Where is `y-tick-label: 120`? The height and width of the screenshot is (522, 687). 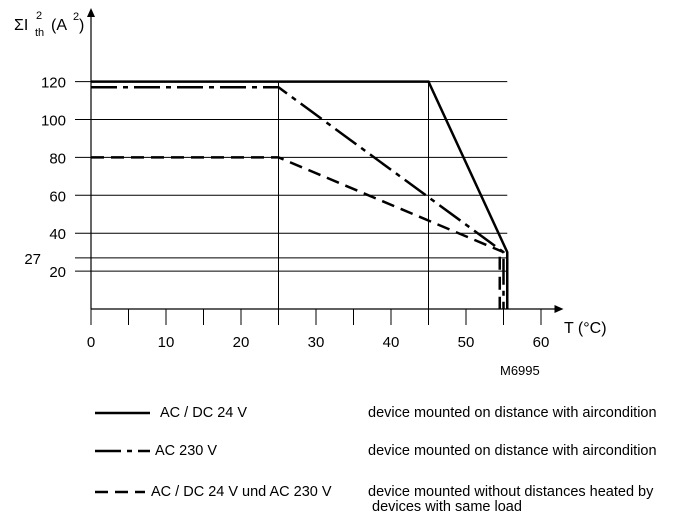
y-tick-label: 120 is located at coordinates (53, 83).